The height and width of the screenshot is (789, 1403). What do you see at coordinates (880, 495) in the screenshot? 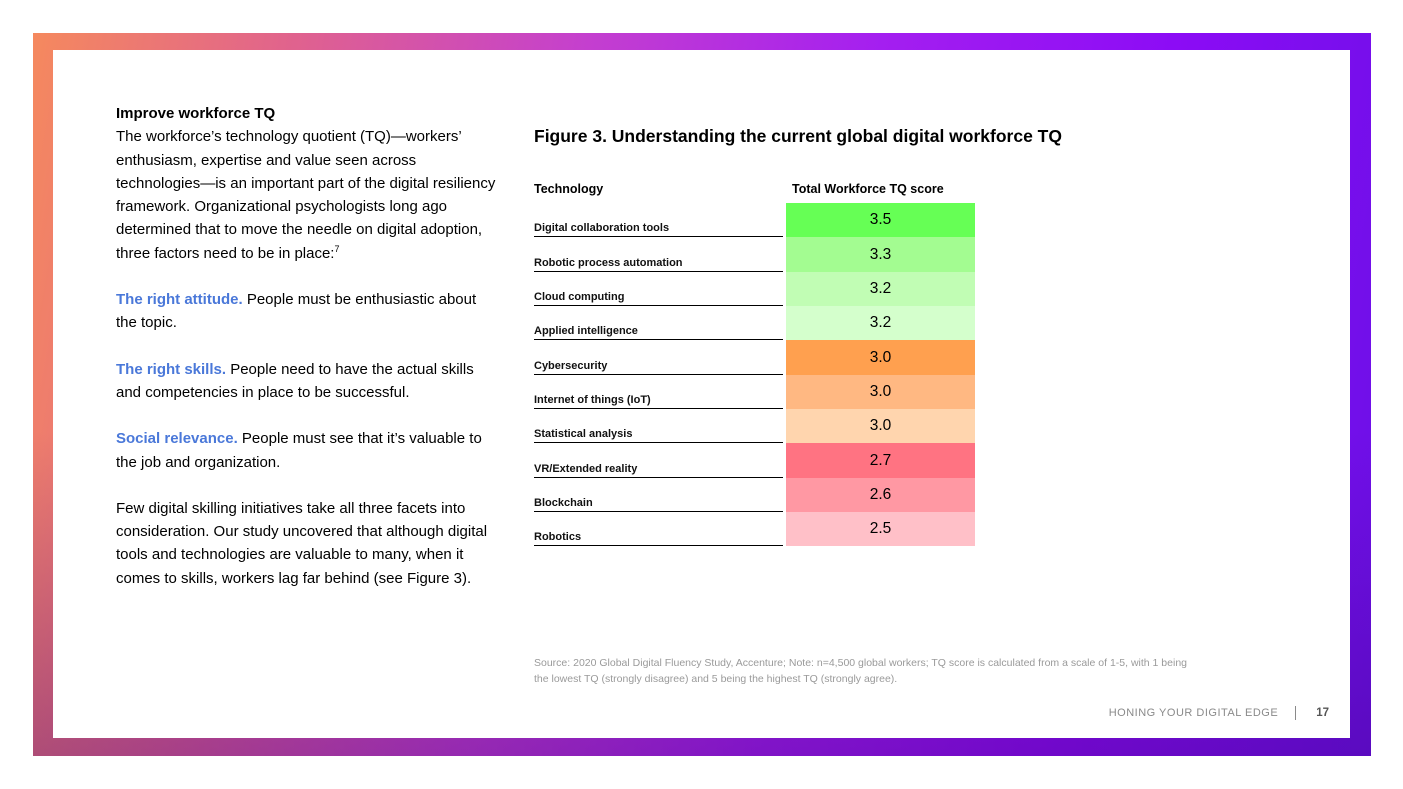
I see `score-cell: 2.6` at bounding box center [880, 495].